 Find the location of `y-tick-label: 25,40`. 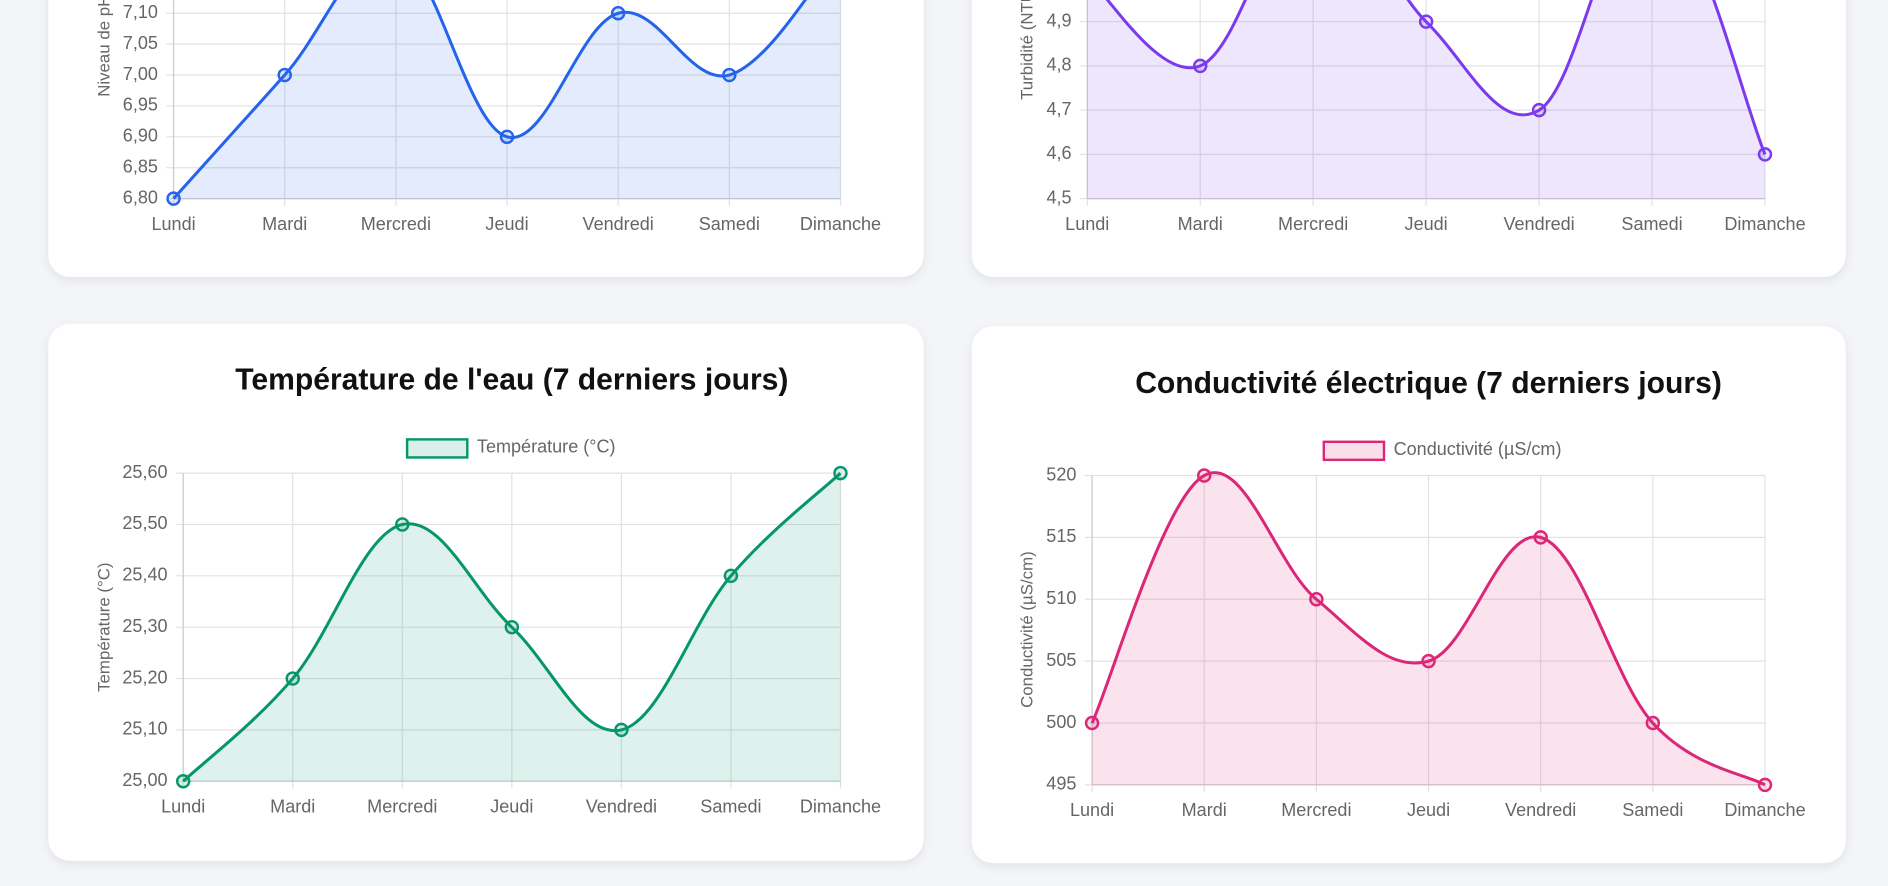

y-tick-label: 25,40 is located at coordinates (144, 575).